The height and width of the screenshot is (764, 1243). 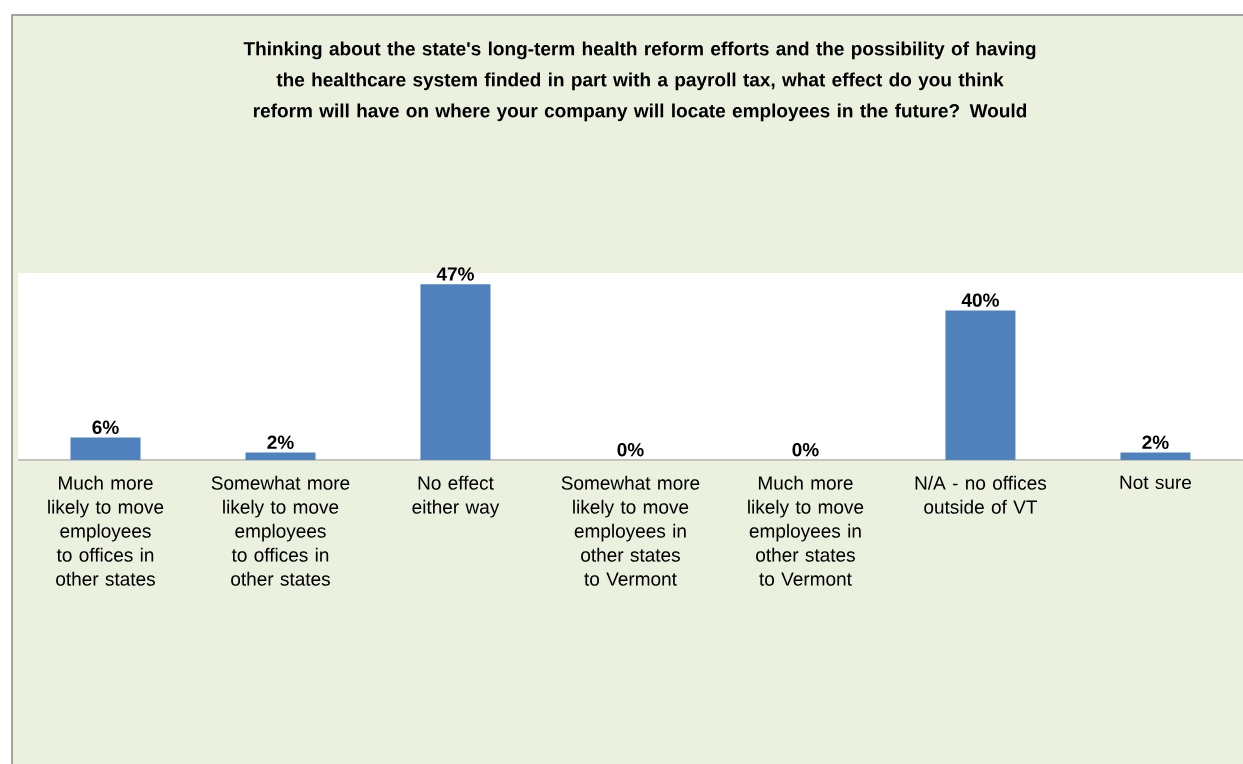 What do you see at coordinates (980, 300) in the screenshot?
I see `data-label: 40%` at bounding box center [980, 300].